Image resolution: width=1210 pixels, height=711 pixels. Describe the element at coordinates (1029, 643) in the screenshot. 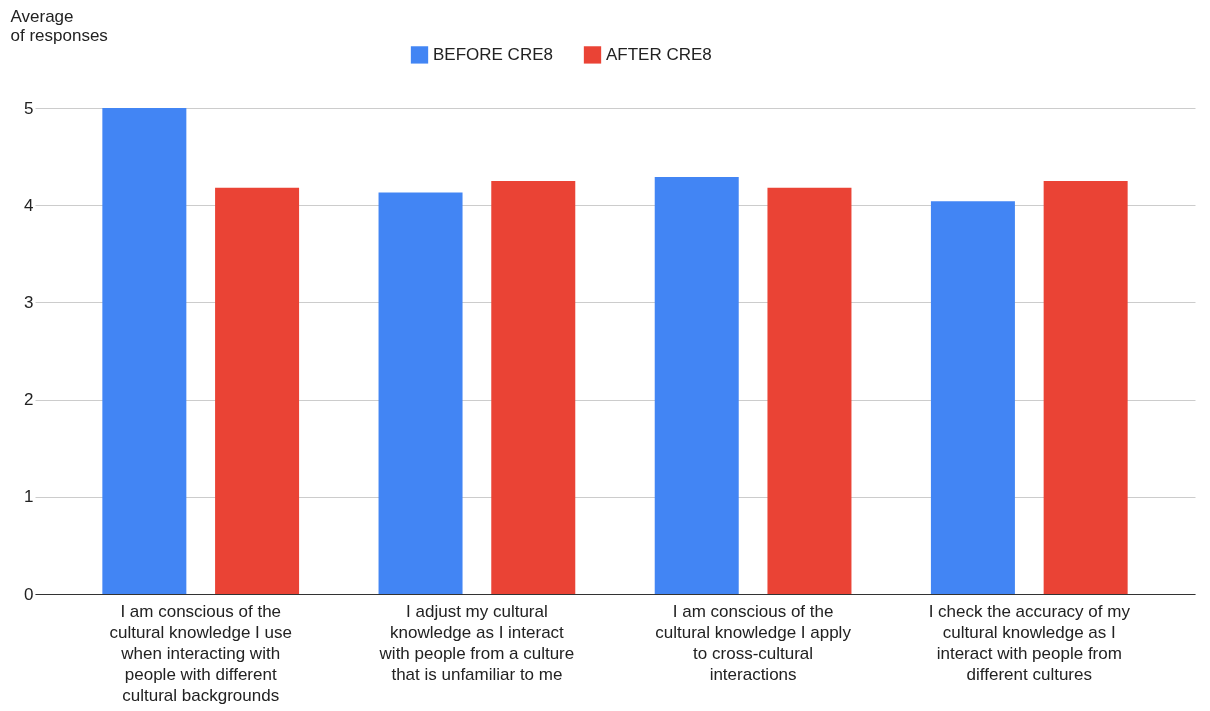

I see `x-tick-label: I check the accuracy of my cultural knowledge as I interact with people from different cultures` at that location.